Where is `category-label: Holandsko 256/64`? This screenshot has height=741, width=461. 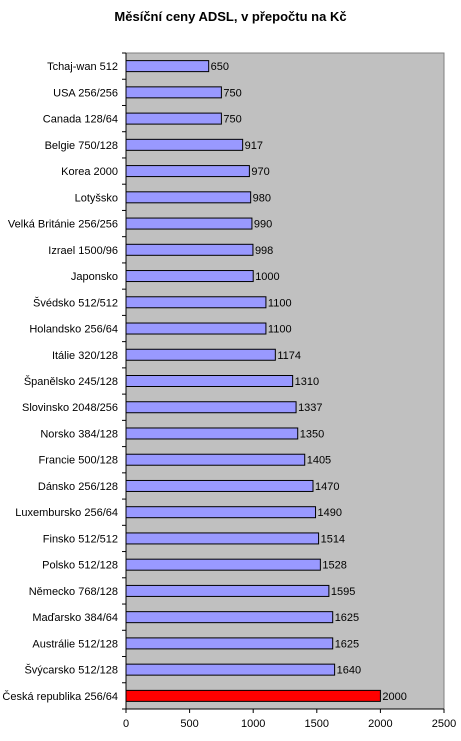 category-label: Holandsko 256/64 is located at coordinates (73, 330).